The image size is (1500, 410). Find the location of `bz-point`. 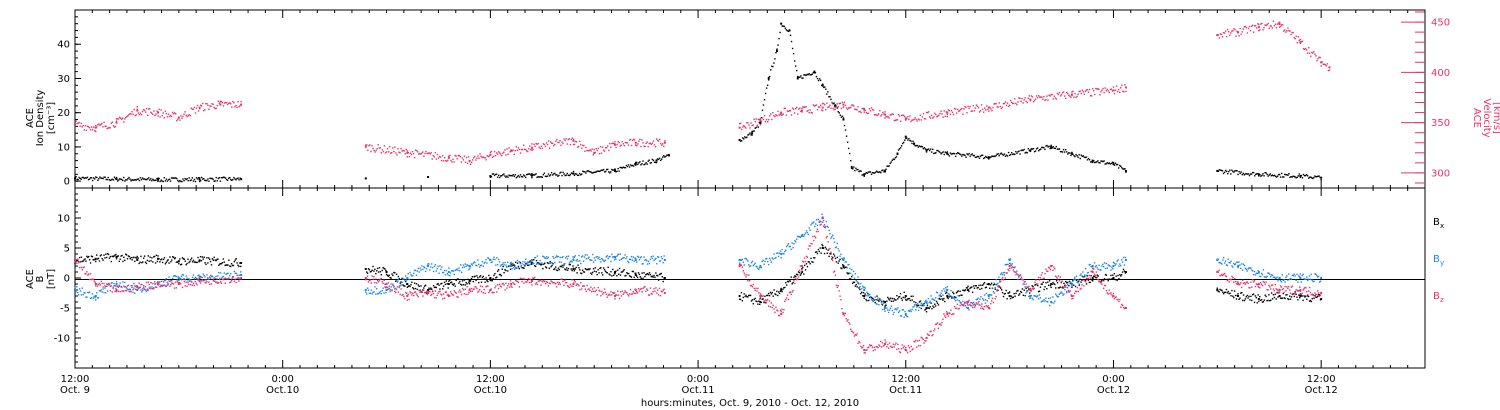

bz-point is located at coordinates (511, 284).